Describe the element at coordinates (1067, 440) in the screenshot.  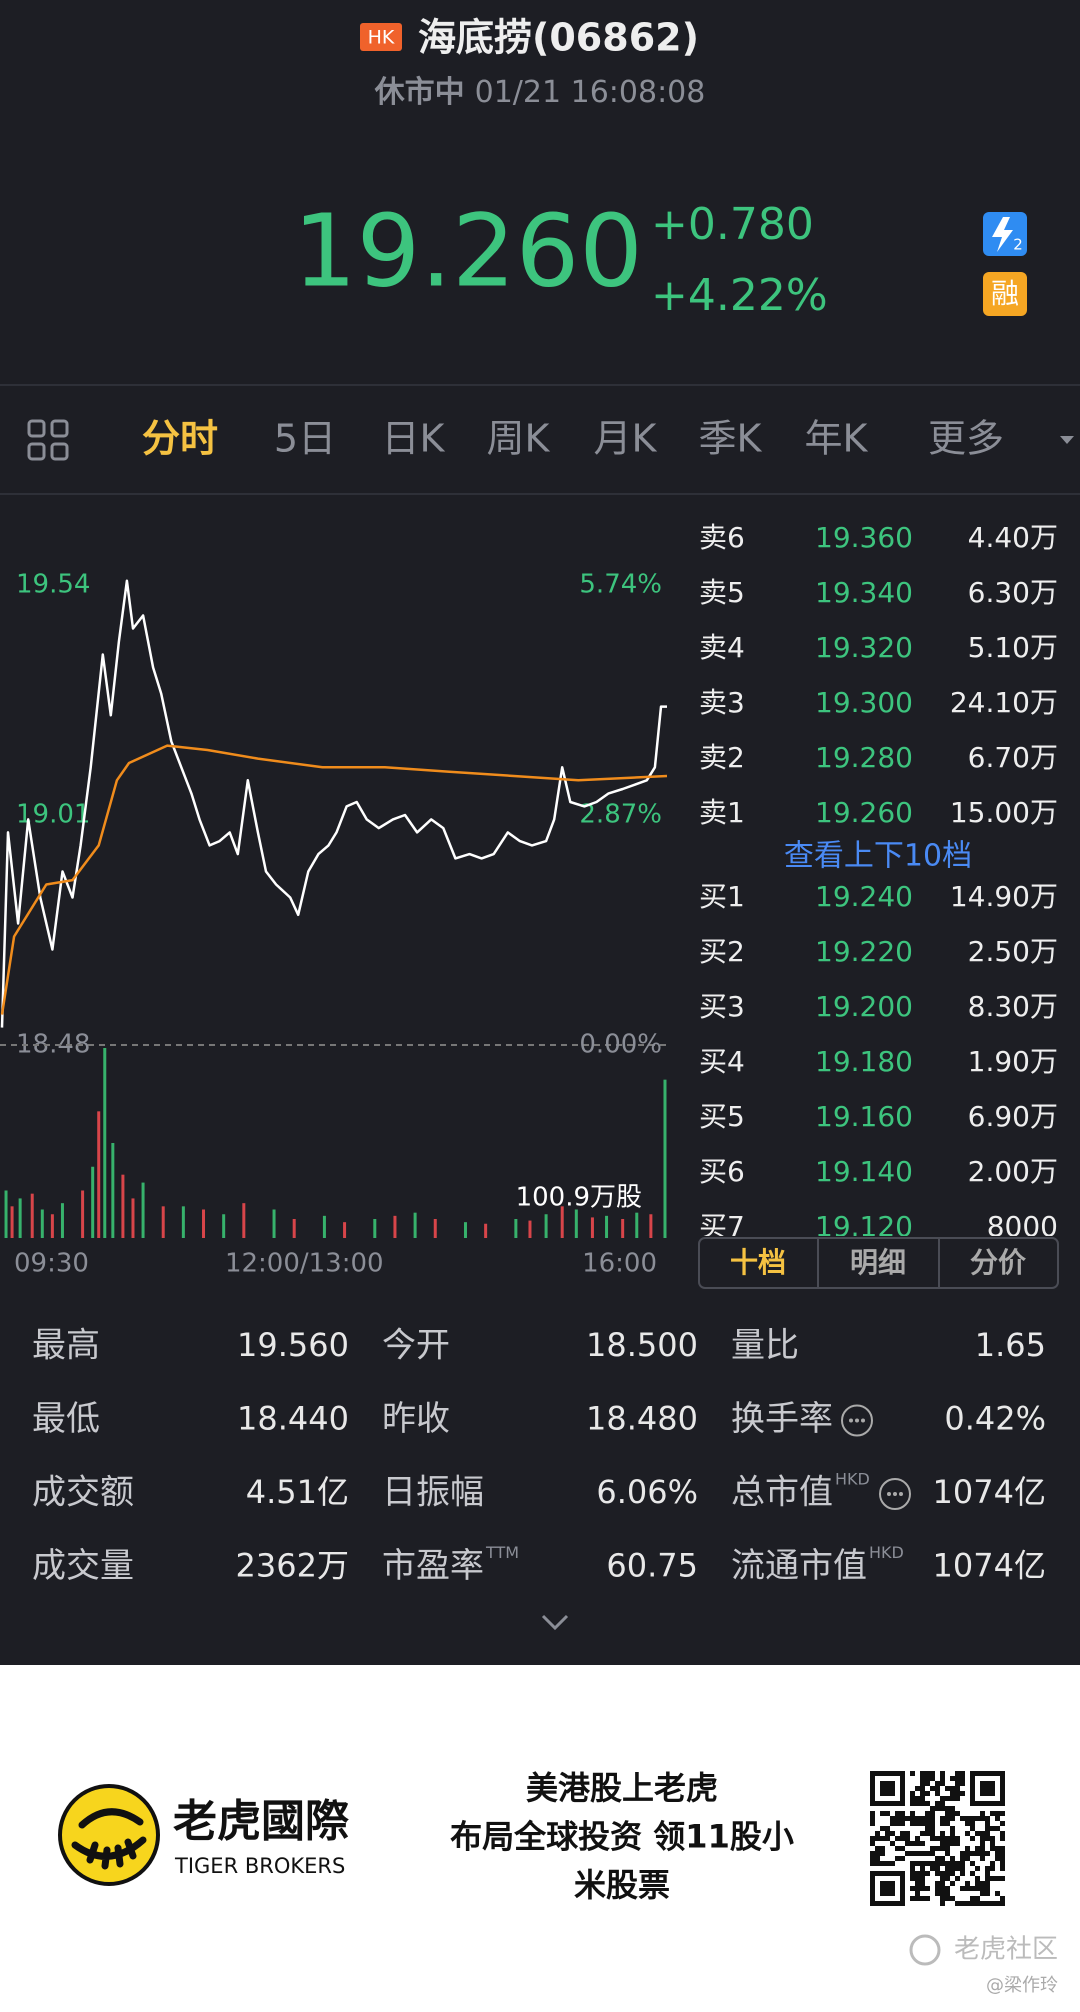
I see `dropdown-arrow` at that location.